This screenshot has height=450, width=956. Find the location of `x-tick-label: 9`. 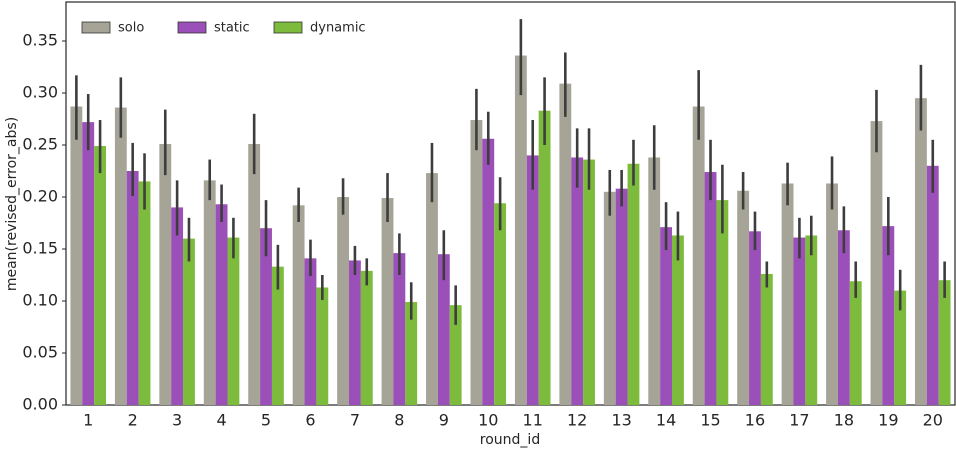

x-tick-label: 9 is located at coordinates (444, 420).